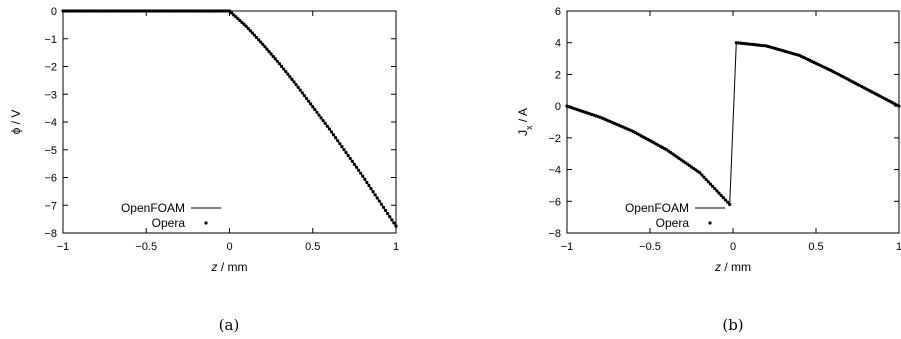 This screenshot has width=901, height=339. I want to click on y-tick-label: −8, so click(50, 234).